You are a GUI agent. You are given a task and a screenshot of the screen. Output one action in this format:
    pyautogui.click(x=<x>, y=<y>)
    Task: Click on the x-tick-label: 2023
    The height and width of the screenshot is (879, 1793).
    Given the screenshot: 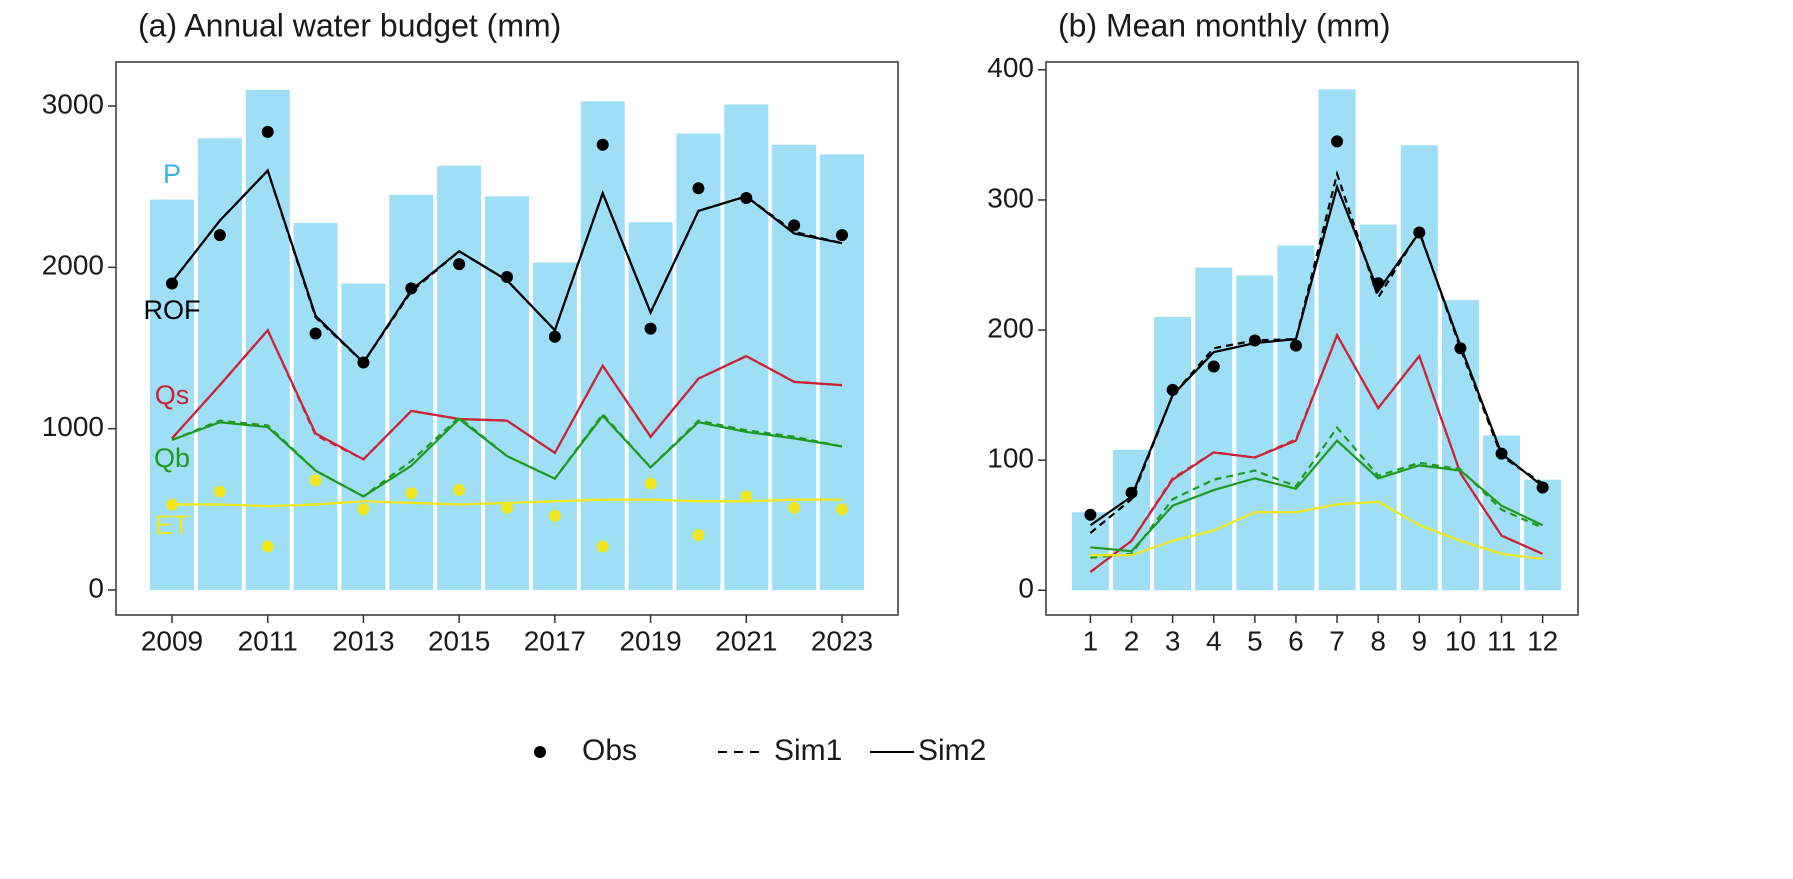 What is the action you would take?
    pyautogui.click(x=842, y=640)
    